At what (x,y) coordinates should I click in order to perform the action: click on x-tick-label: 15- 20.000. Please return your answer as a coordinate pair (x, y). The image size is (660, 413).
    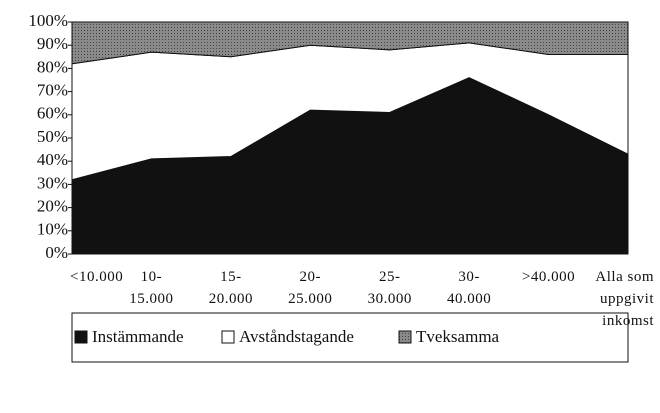
    Looking at the image, I should click on (230, 288).